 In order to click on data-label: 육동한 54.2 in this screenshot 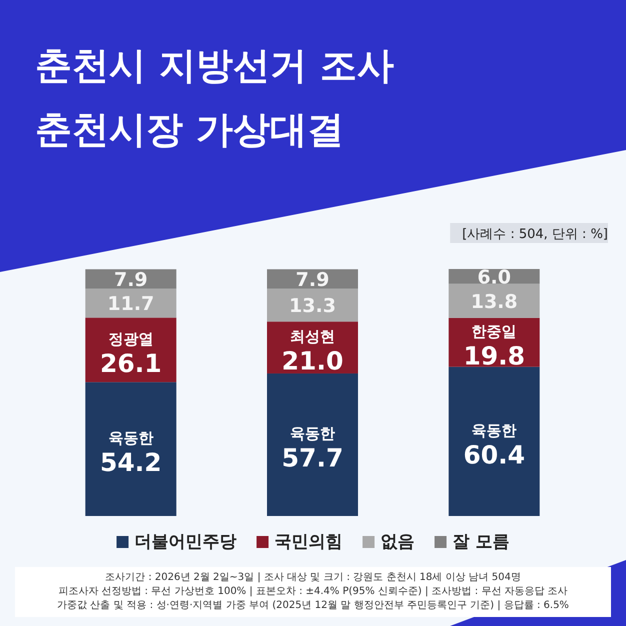, I will do `click(131, 453)`.